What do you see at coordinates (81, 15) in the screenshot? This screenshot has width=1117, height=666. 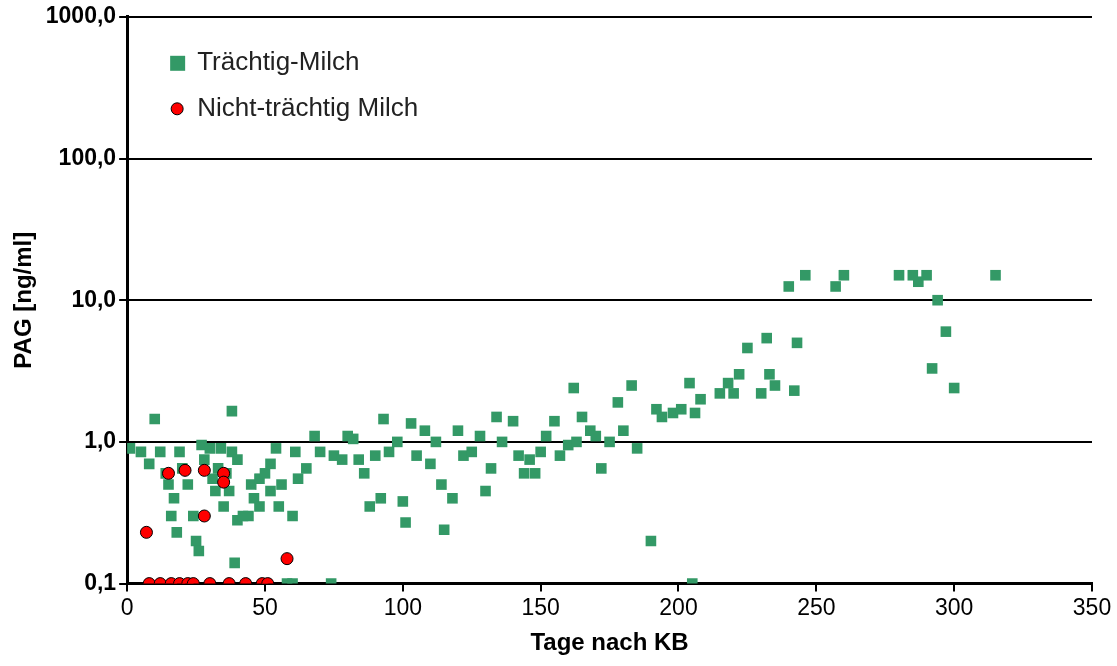 I see `y-tick-label: 1000,0` at bounding box center [81, 15].